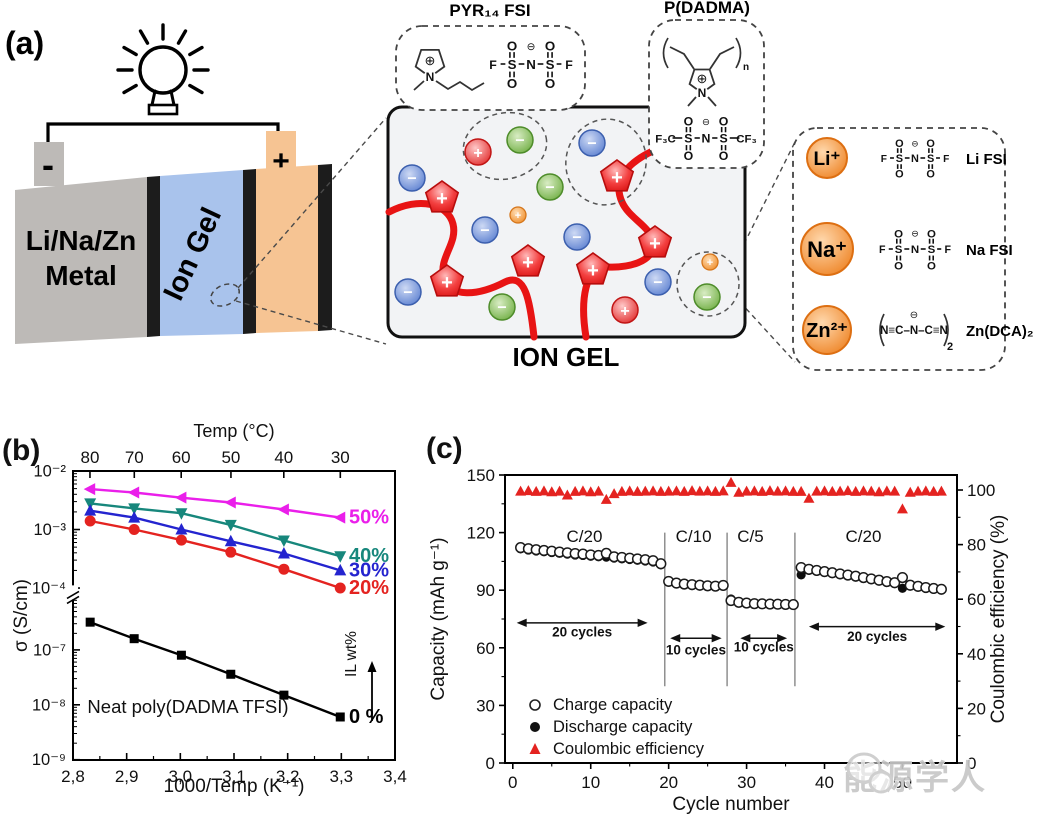 This screenshot has width=1040, height=826. What do you see at coordinates (449, 70) in the screenshot?
I see `ring-cation-structure: N⊕` at bounding box center [449, 70].